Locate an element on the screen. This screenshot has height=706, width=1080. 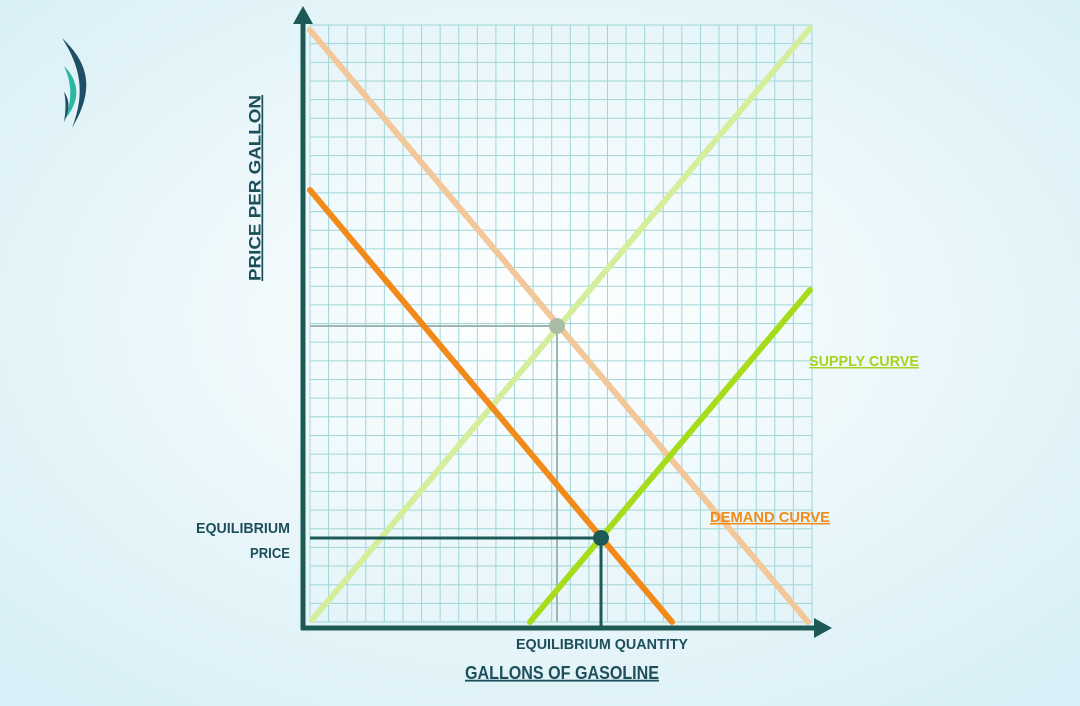
logo is located at coordinates (74, 83).